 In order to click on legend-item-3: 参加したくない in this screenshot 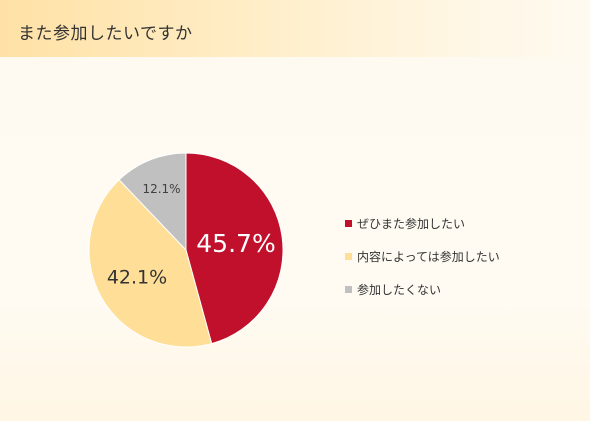, I will do `click(422, 289)`.